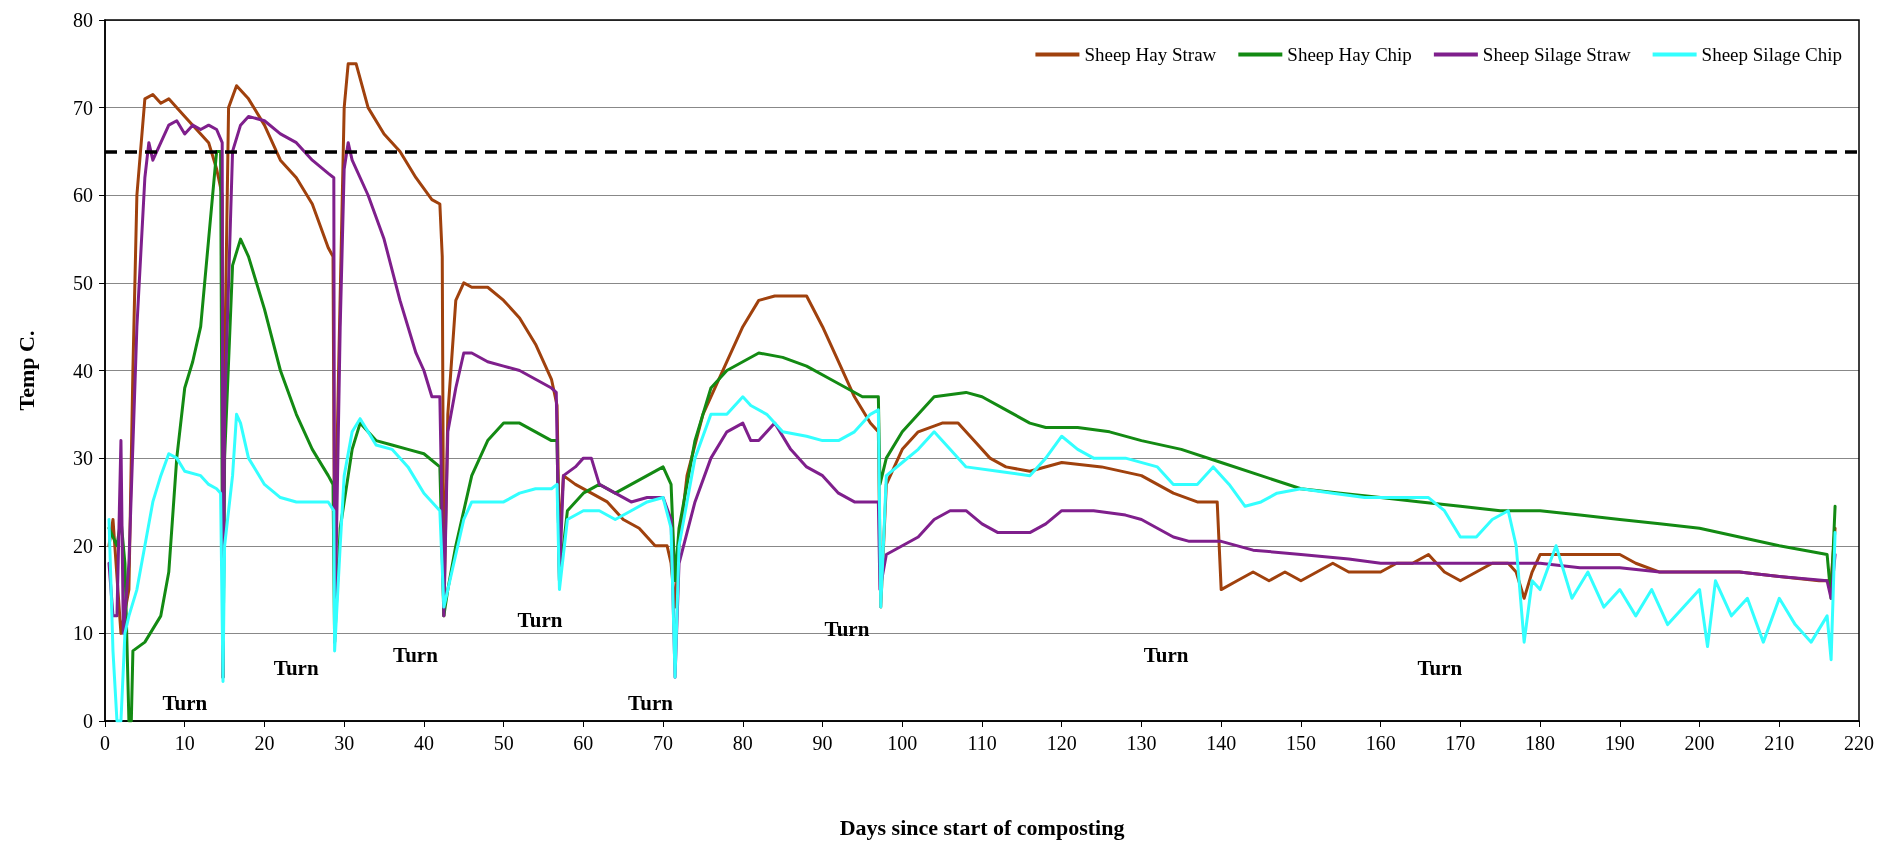 The width and height of the screenshot is (1887, 855). I want to click on legend-label: Sheep Hay Straw, so click(1150, 54).